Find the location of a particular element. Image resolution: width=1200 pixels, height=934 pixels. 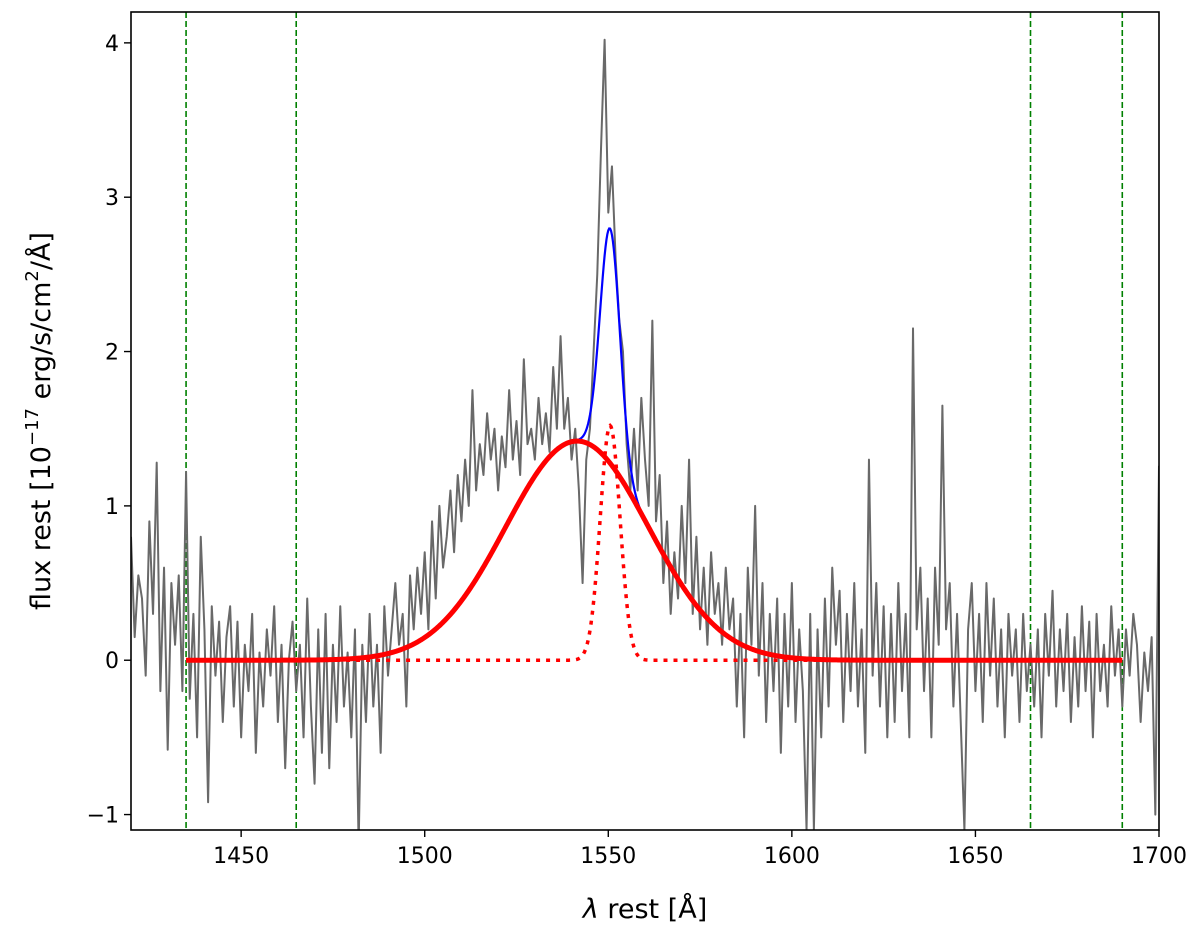

y-tick-label: 4 is located at coordinates (112, 44).